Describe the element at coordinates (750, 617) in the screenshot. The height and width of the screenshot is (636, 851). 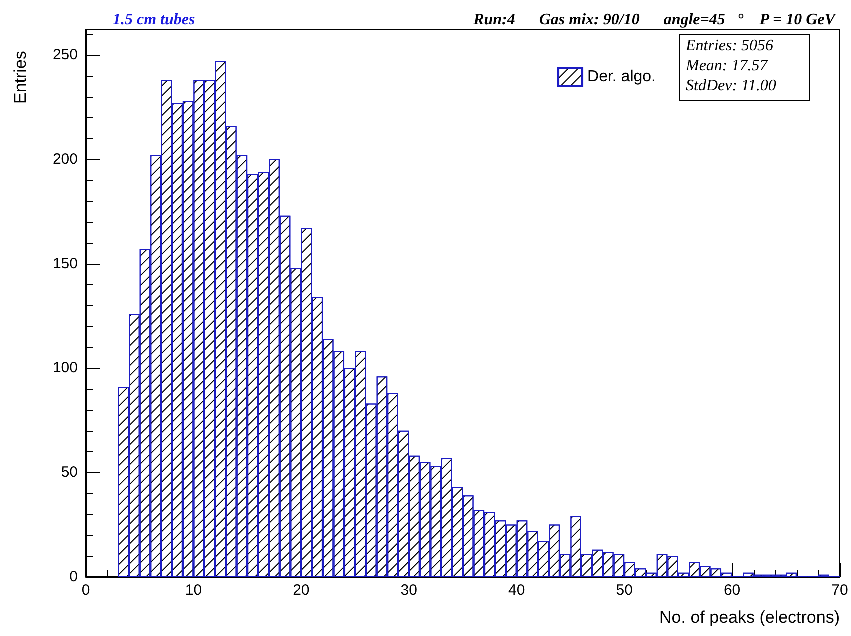
I see `x-axis-title: No. of peaks (electrons)` at that location.